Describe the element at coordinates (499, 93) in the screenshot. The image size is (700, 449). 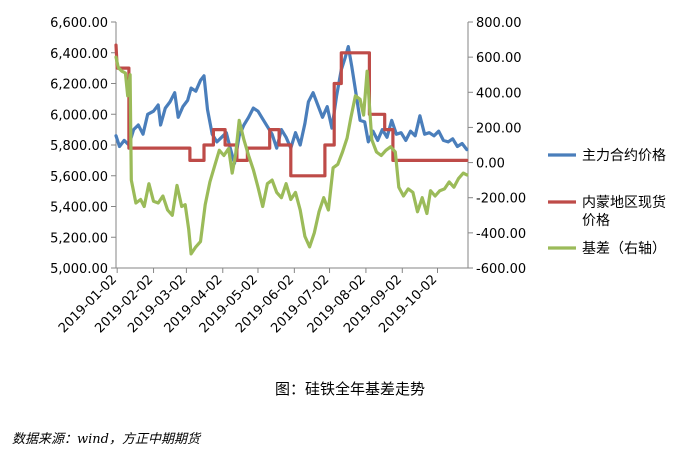
I see `right-tick-label: 400.00` at that location.